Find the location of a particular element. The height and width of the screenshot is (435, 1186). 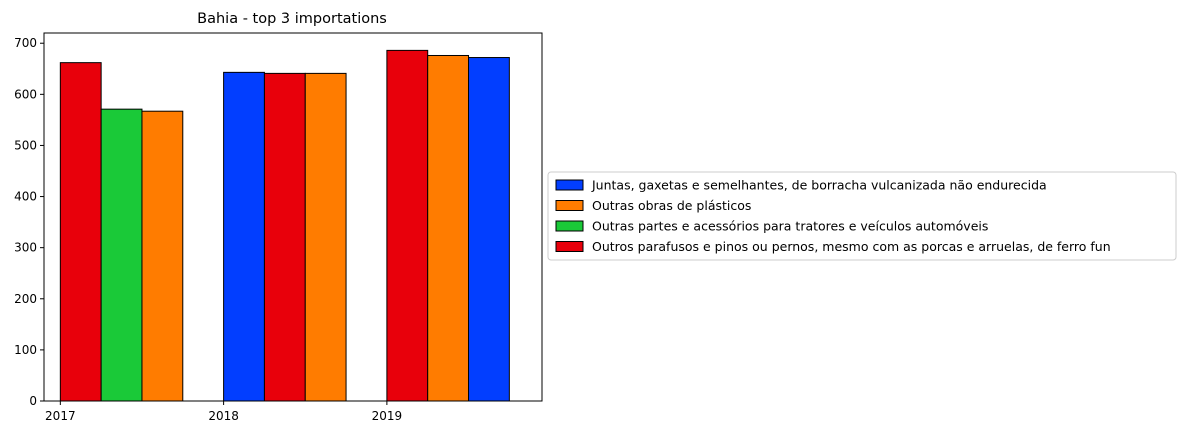

legend-label: Outras obras de plásticos is located at coordinates (671, 205).